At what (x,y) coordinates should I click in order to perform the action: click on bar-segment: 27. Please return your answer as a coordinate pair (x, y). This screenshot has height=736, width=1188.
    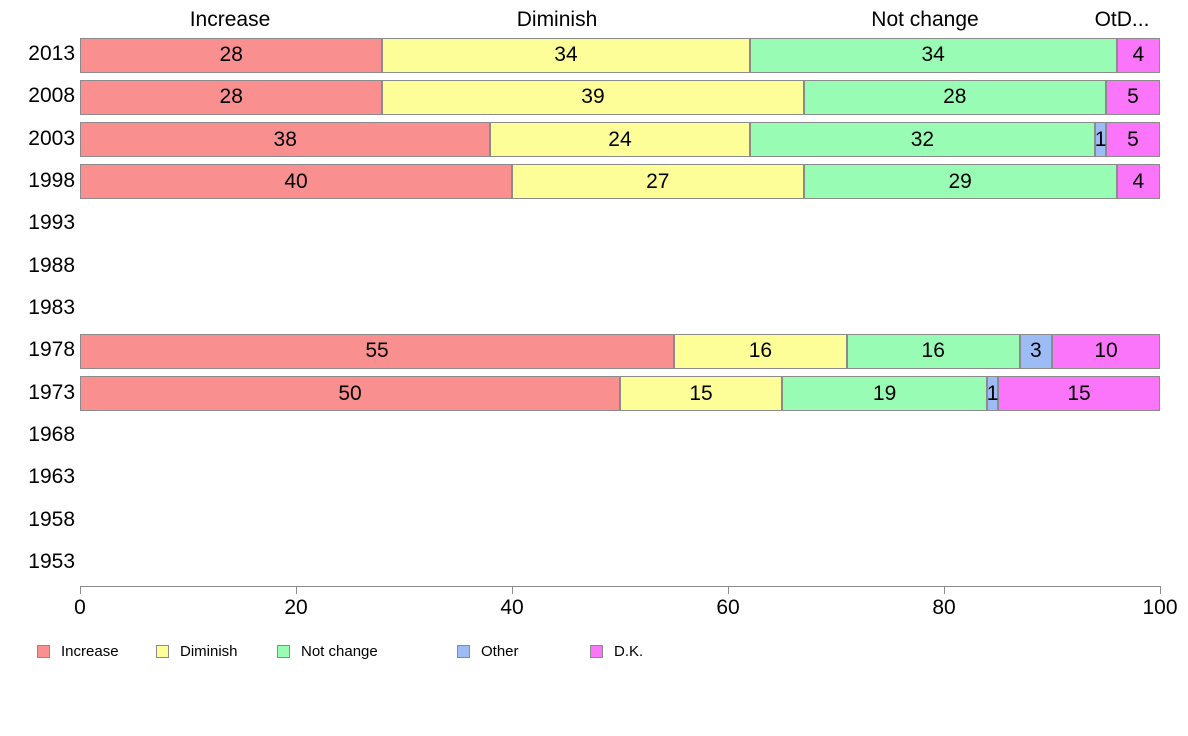
    Looking at the image, I should click on (658, 182).